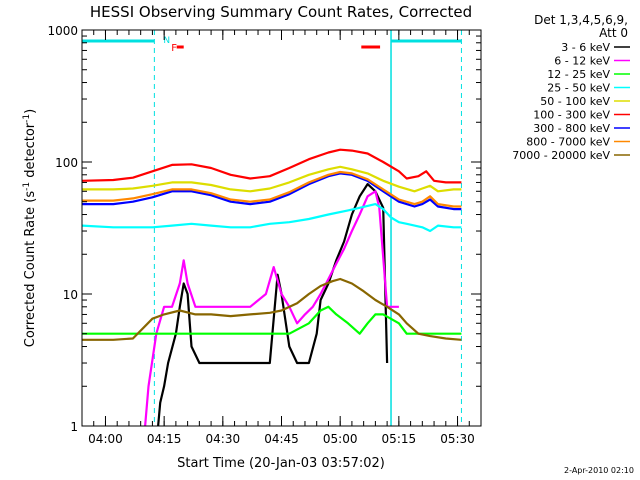 This screenshot has width=640, height=480. What do you see at coordinates (27, 186) in the screenshot?
I see `y-axis-label-sup1: -1` at bounding box center [27, 186].